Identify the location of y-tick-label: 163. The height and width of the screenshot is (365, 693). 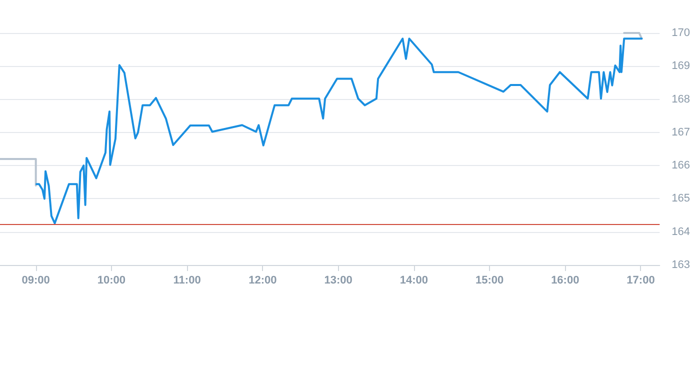
(681, 265).